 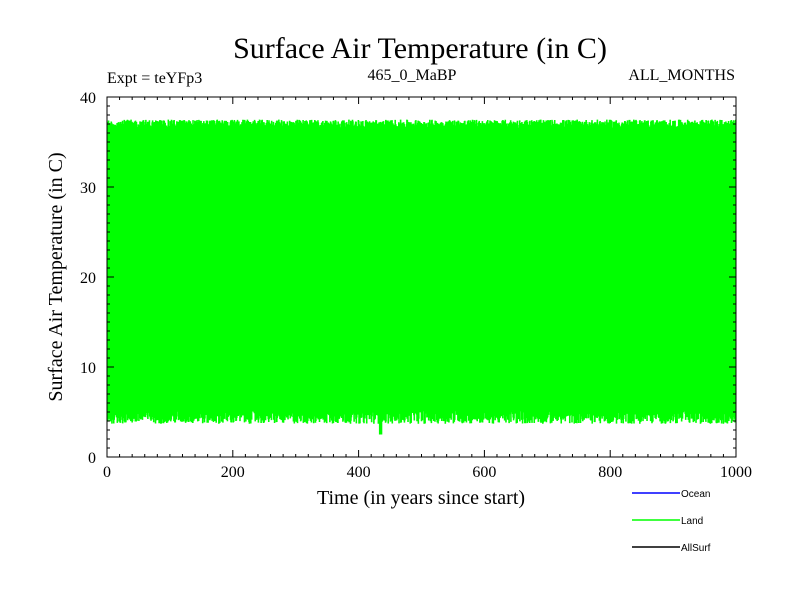 I want to click on chart-title: Surface Air Temperature (in C), so click(x=420, y=48).